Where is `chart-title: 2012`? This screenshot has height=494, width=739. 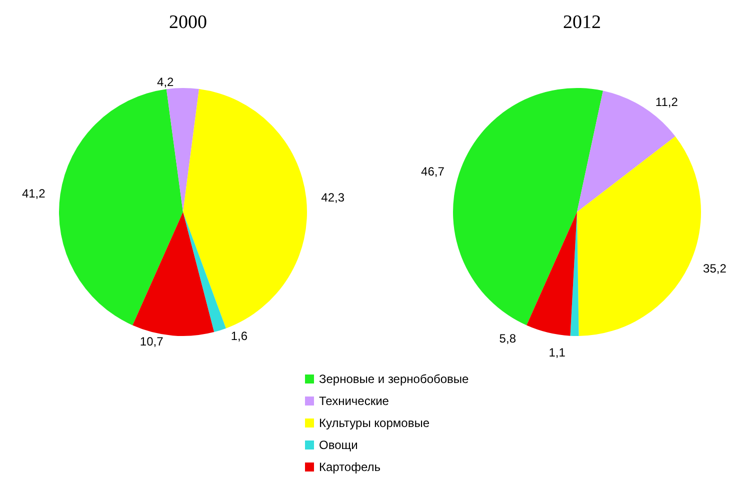
chart-title: 2012 is located at coordinates (582, 22).